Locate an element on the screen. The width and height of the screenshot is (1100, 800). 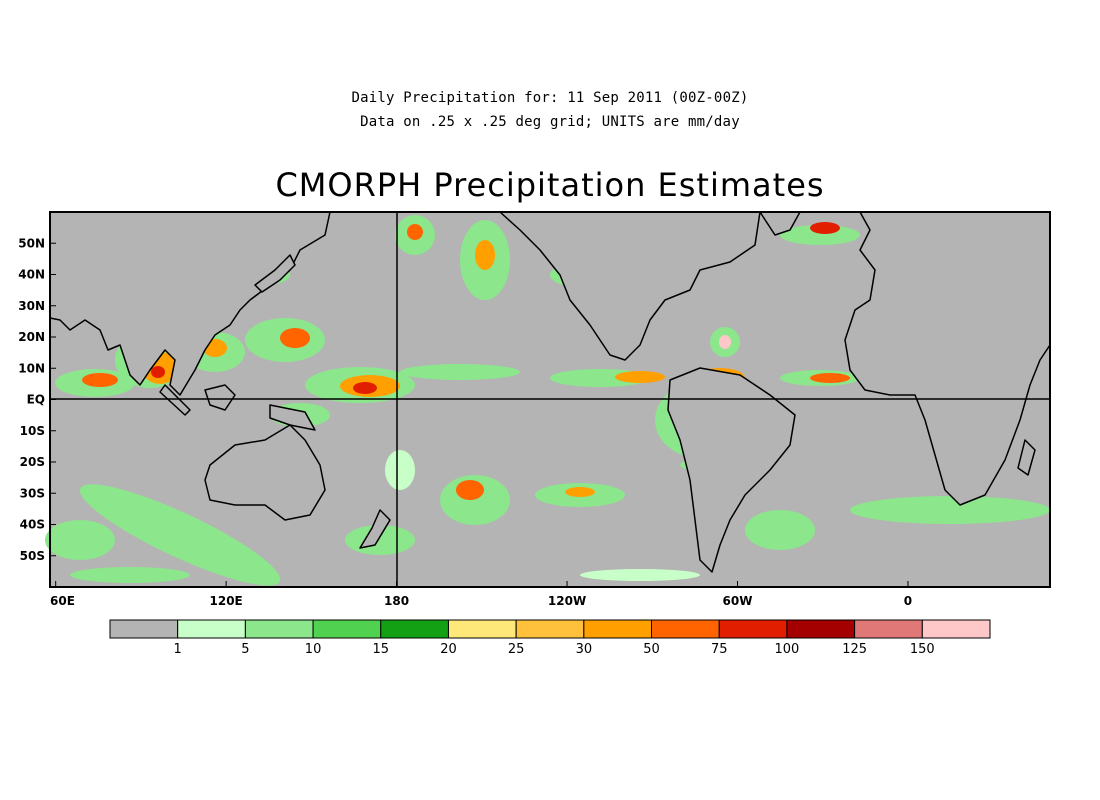
lat-tick-label: 20S is located at coordinates (32, 462).